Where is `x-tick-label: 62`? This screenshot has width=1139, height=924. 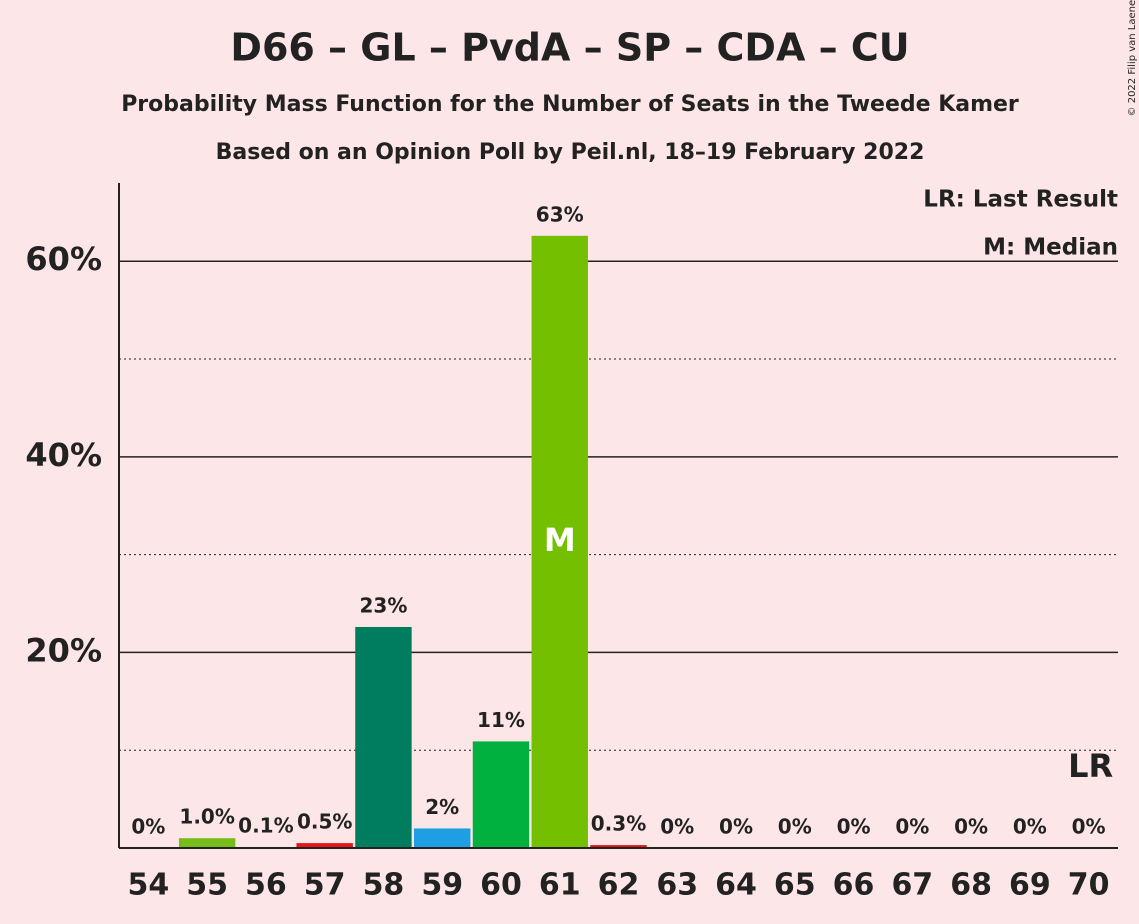
x-tick-label: 62 is located at coordinates (619, 885).